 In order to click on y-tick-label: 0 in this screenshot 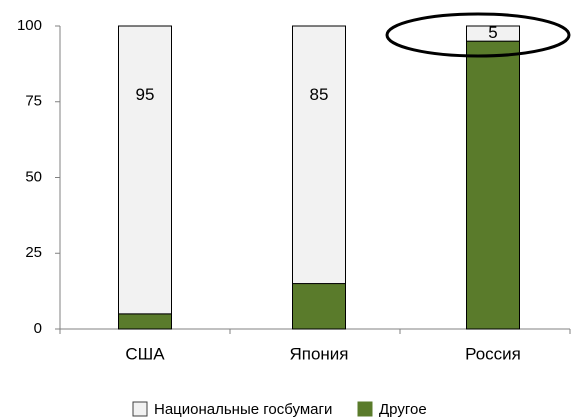, I will do `click(38, 328)`.